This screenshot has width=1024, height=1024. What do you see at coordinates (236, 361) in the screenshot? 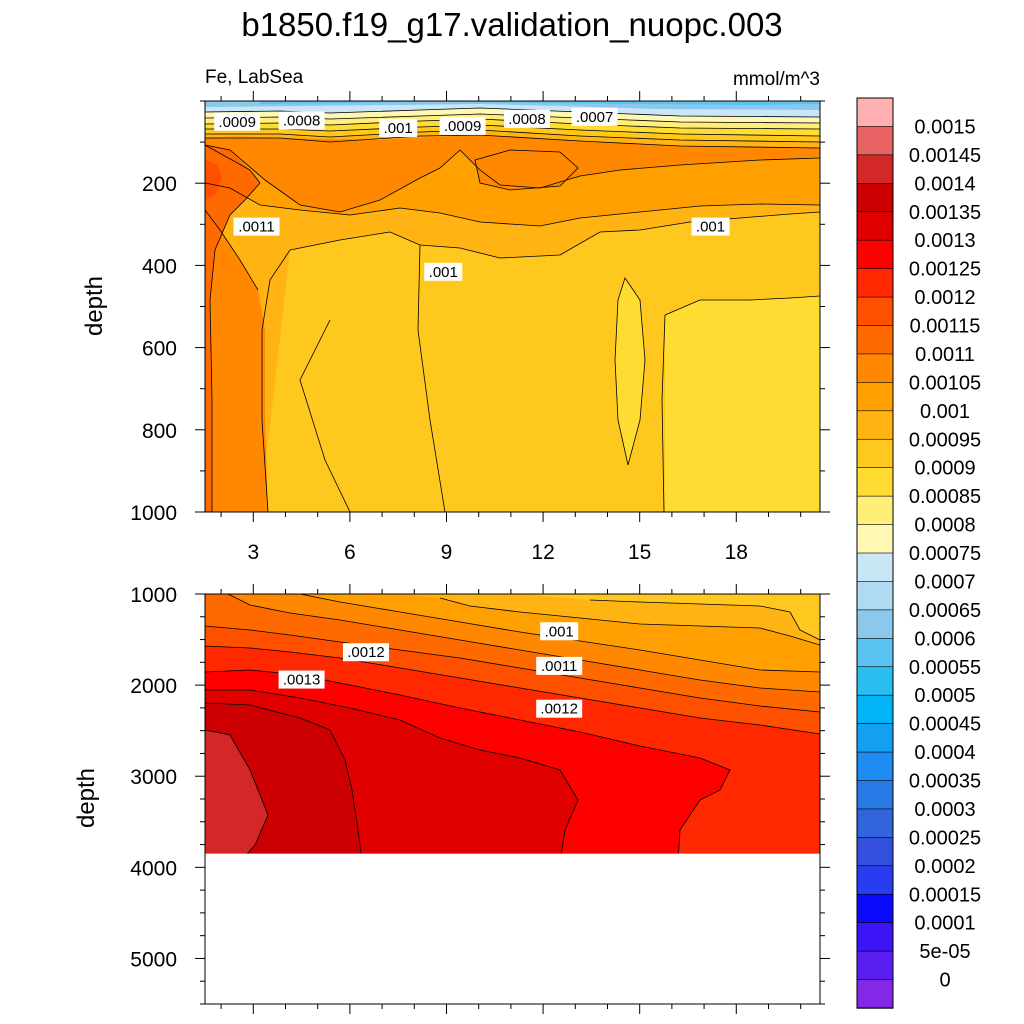
I see `band-0.00105-left` at bounding box center [236, 361].